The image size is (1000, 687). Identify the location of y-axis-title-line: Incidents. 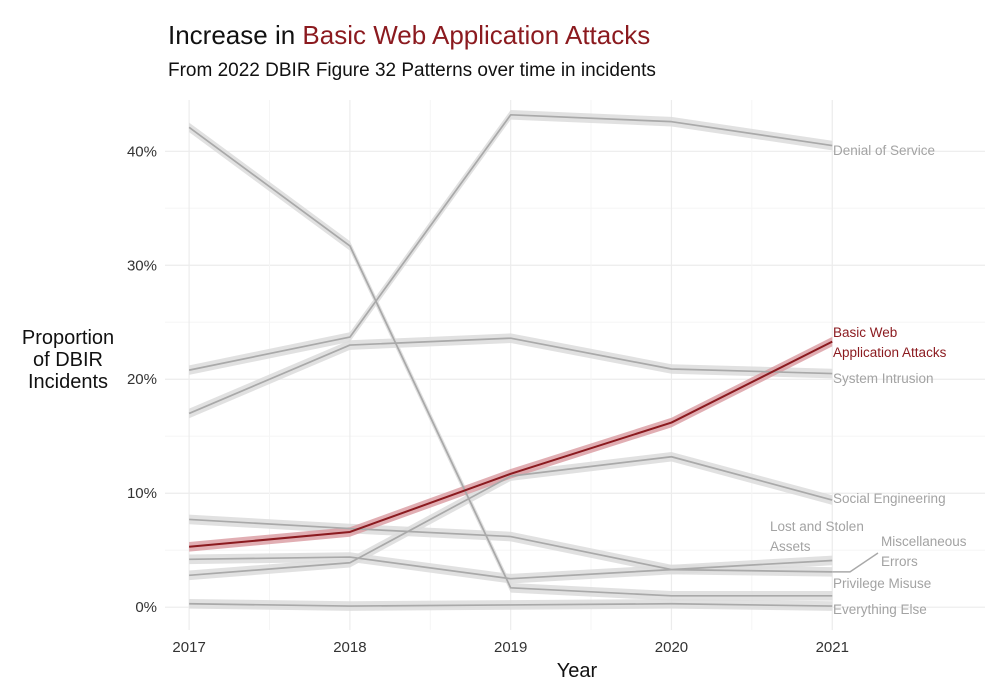
(68, 382).